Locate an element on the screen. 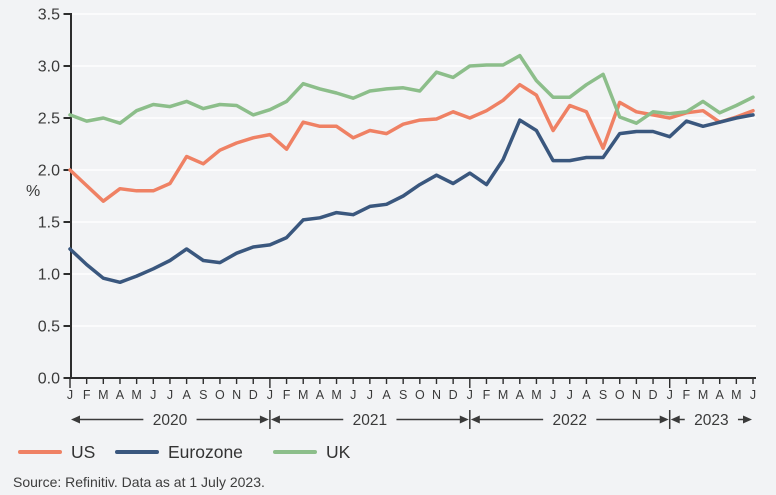 This screenshot has height=495, width=776. year-label-2022: 2022 is located at coordinates (570, 420).